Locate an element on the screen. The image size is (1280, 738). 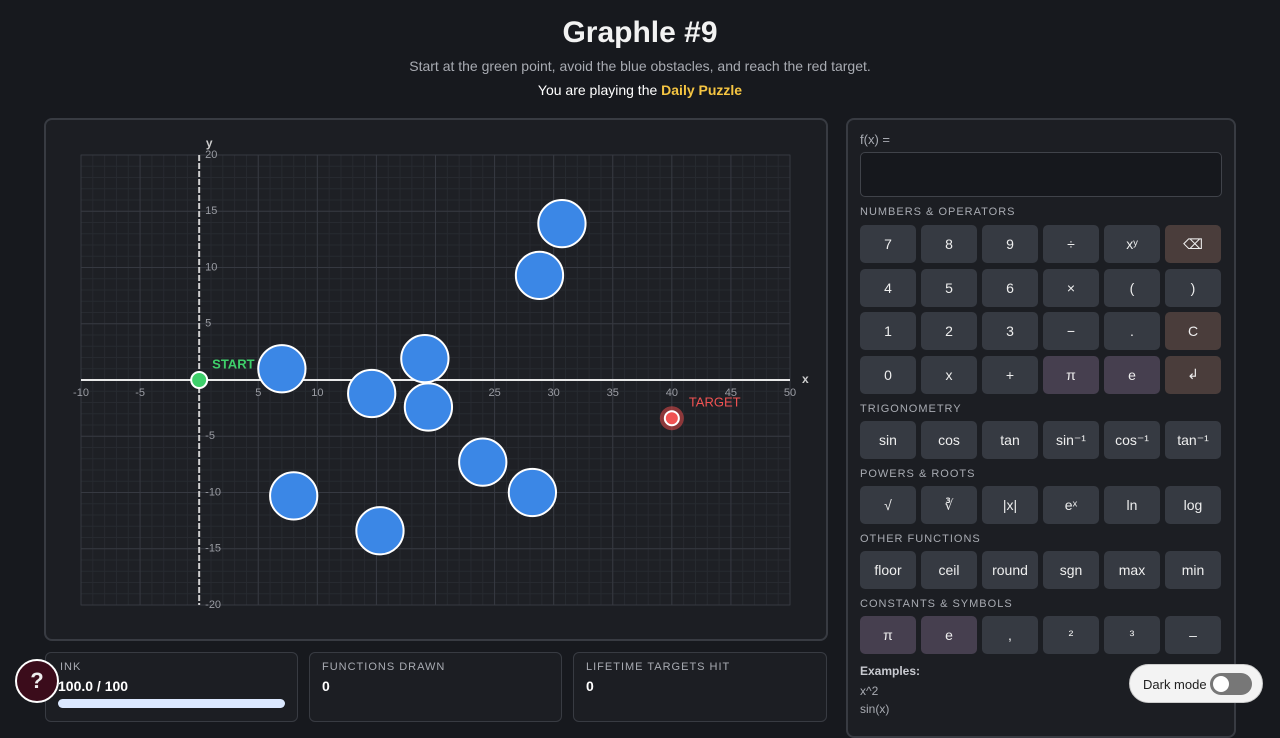
calc-button: cos is located at coordinates (949, 440).